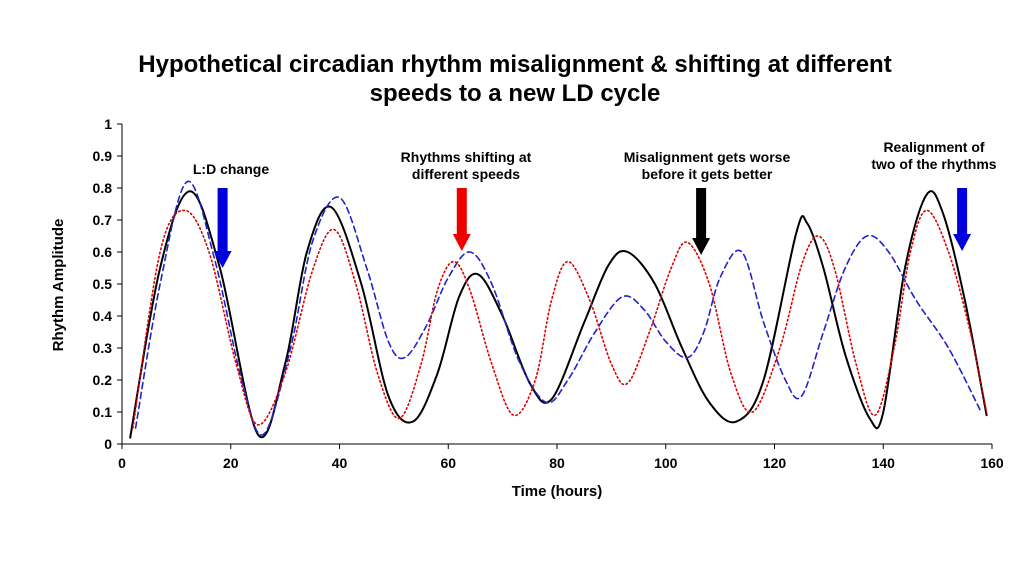 The height and width of the screenshot is (576, 1024). I want to click on y-tick-label: 0.2, so click(103, 380).